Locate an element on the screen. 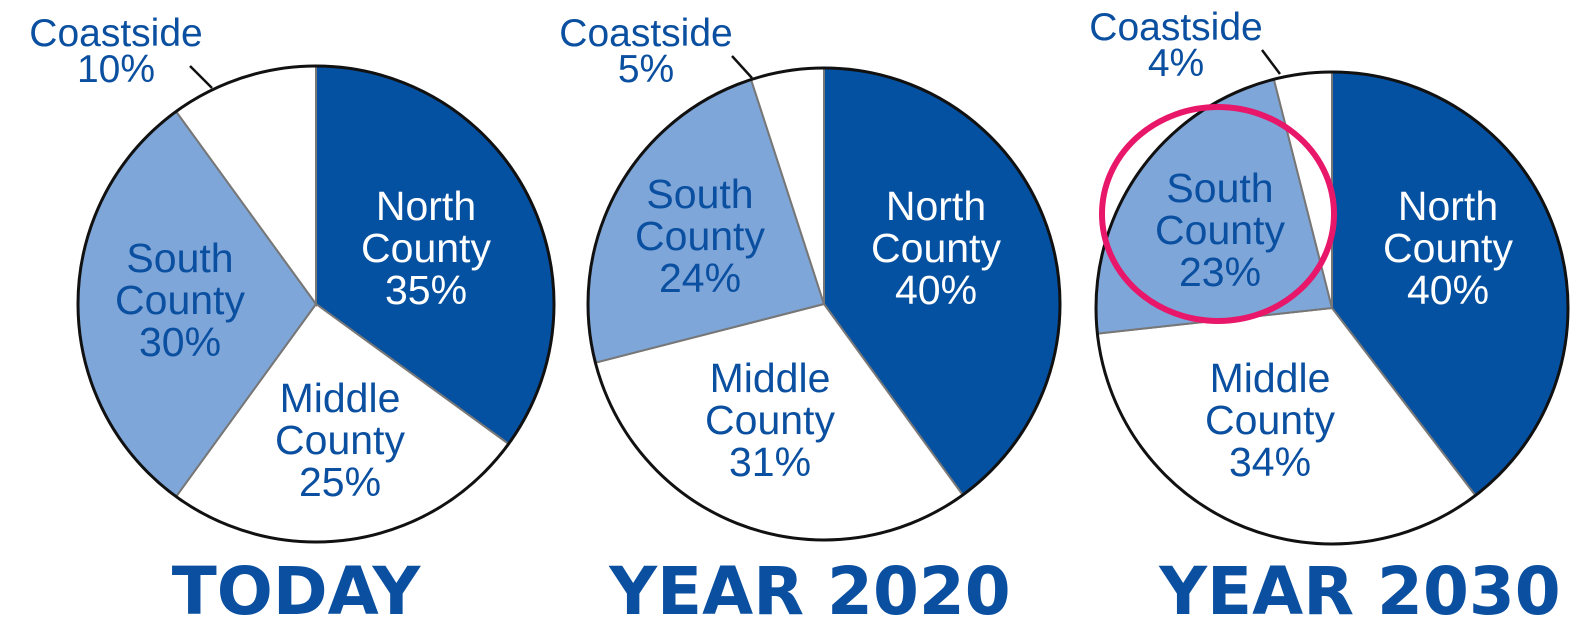 The width and height of the screenshot is (1587, 629). slice-label-line: 25% is located at coordinates (340, 482).